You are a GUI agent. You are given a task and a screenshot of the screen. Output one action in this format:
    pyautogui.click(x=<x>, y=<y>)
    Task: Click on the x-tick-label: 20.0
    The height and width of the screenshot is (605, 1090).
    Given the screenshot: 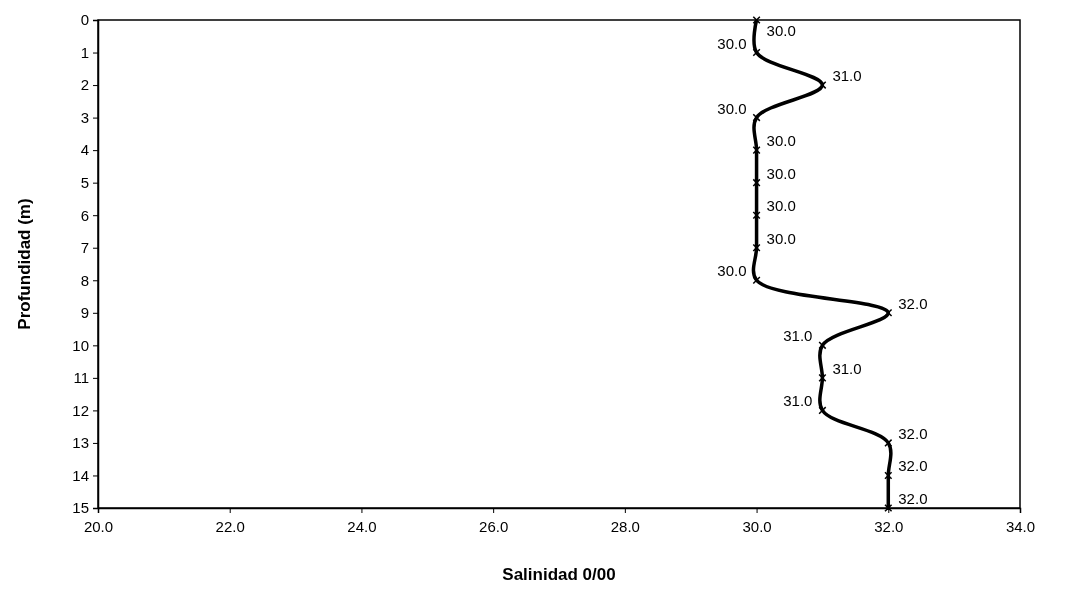 What is the action you would take?
    pyautogui.click(x=98, y=526)
    